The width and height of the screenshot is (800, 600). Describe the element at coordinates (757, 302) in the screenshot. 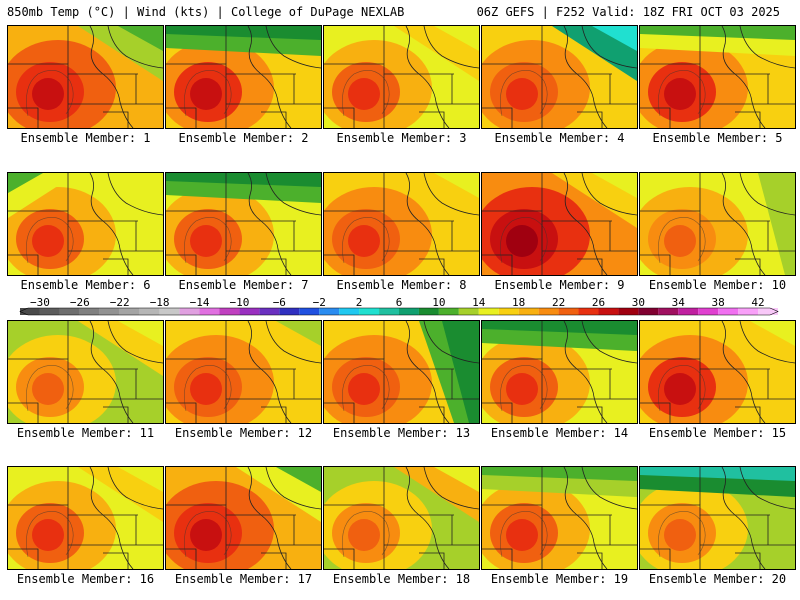

I see `colorbar-tick-label: 42` at that location.